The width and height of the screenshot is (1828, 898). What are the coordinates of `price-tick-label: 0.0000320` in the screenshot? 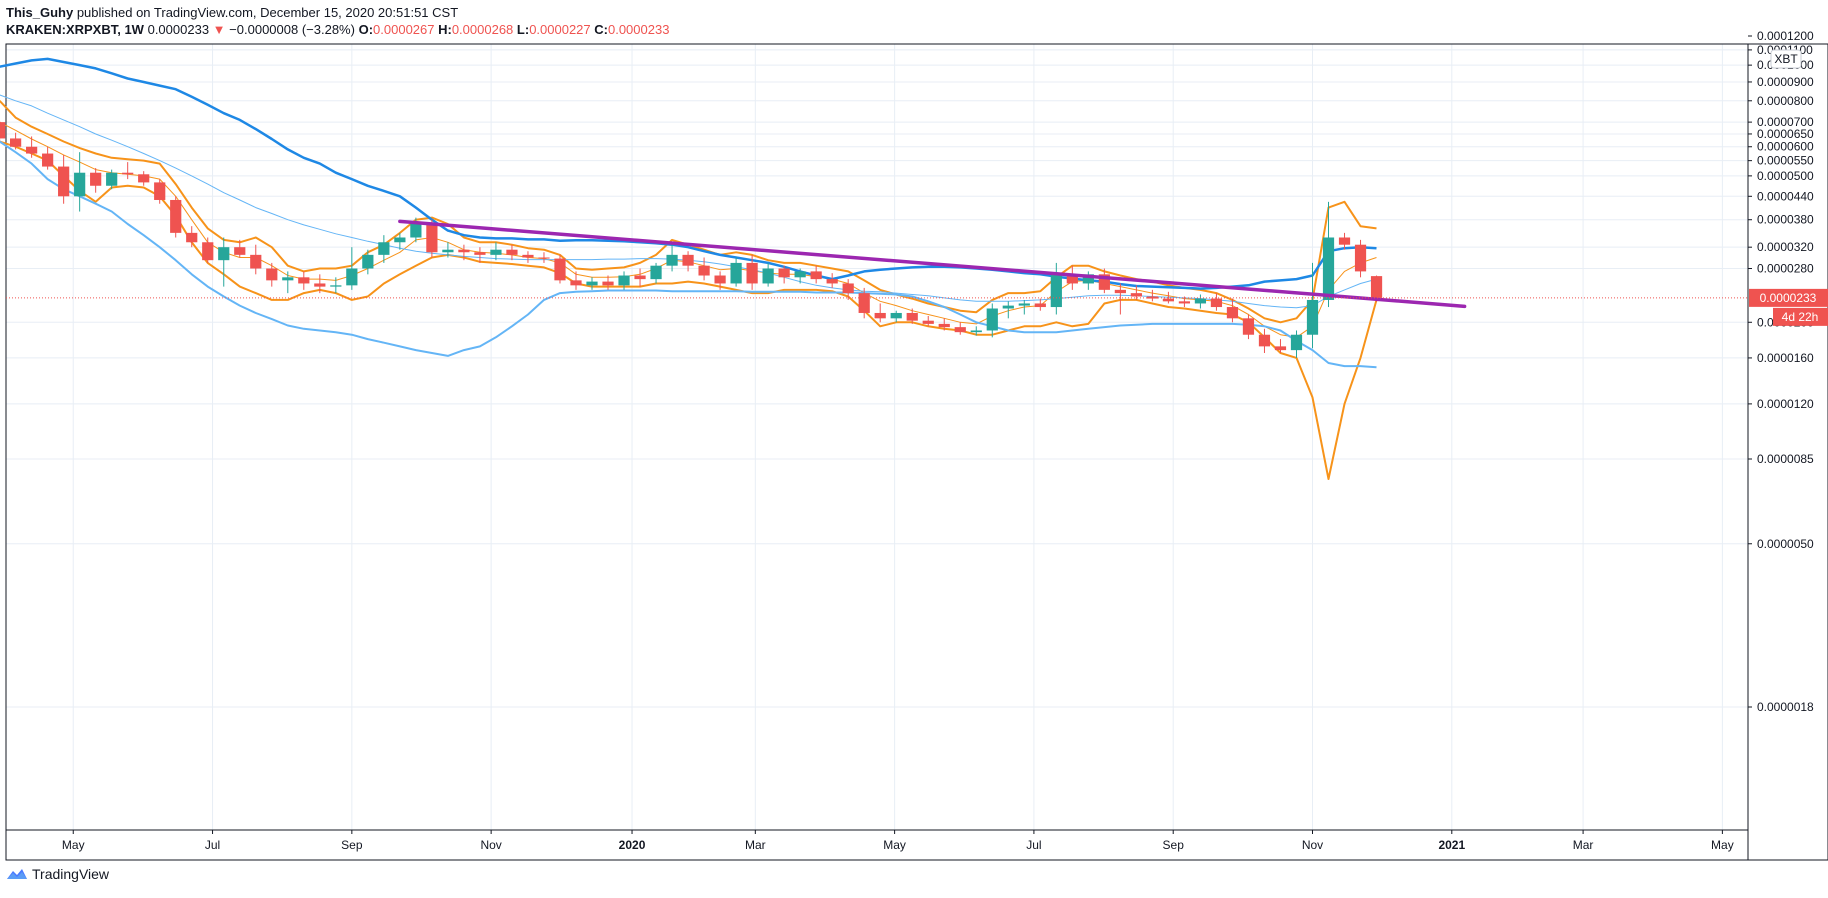 It's located at (1785, 247).